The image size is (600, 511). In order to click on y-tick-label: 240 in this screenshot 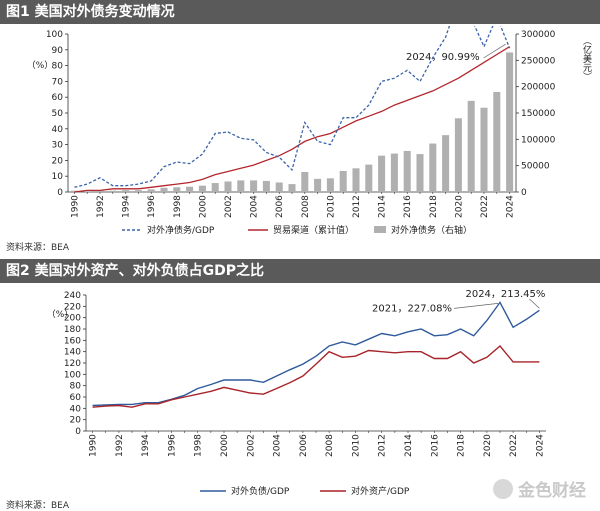, I will do `click(72, 296)`.